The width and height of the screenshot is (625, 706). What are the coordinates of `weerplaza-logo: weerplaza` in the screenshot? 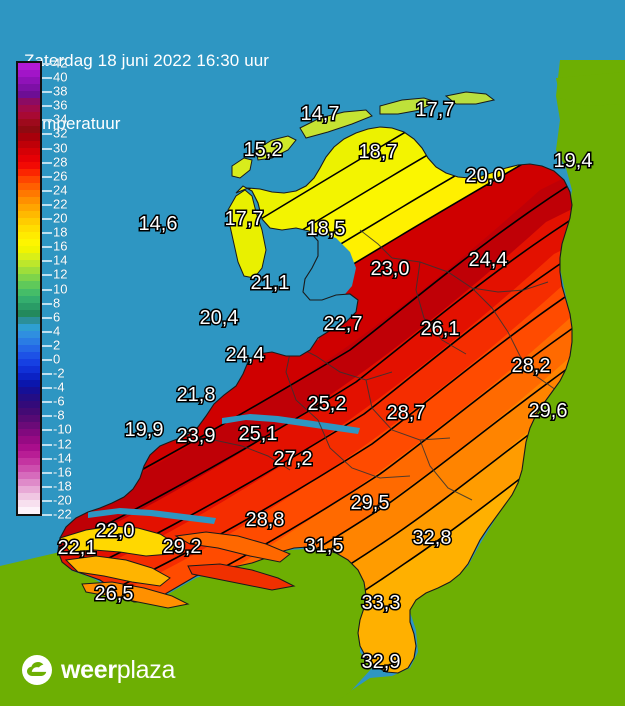 It's located at (98, 670).